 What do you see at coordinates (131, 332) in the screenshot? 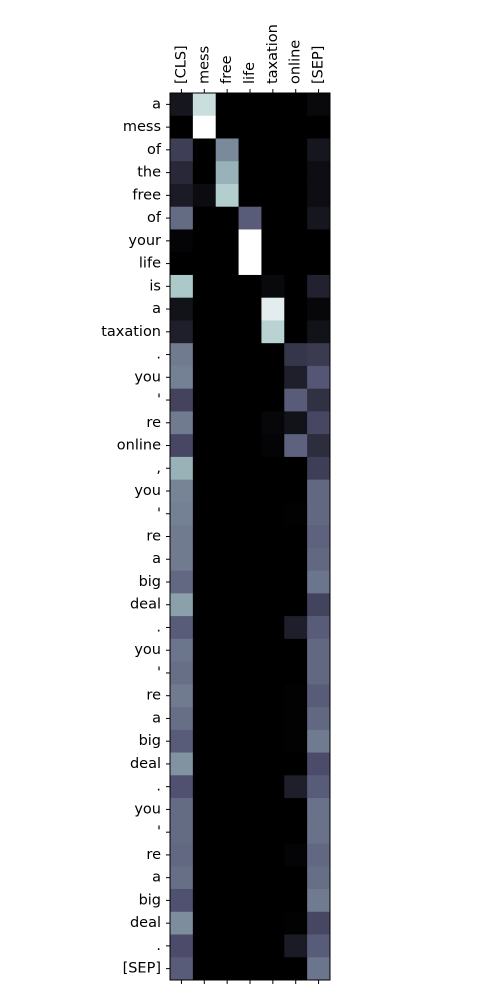
I see `y-tick-label: taxation` at bounding box center [131, 332].